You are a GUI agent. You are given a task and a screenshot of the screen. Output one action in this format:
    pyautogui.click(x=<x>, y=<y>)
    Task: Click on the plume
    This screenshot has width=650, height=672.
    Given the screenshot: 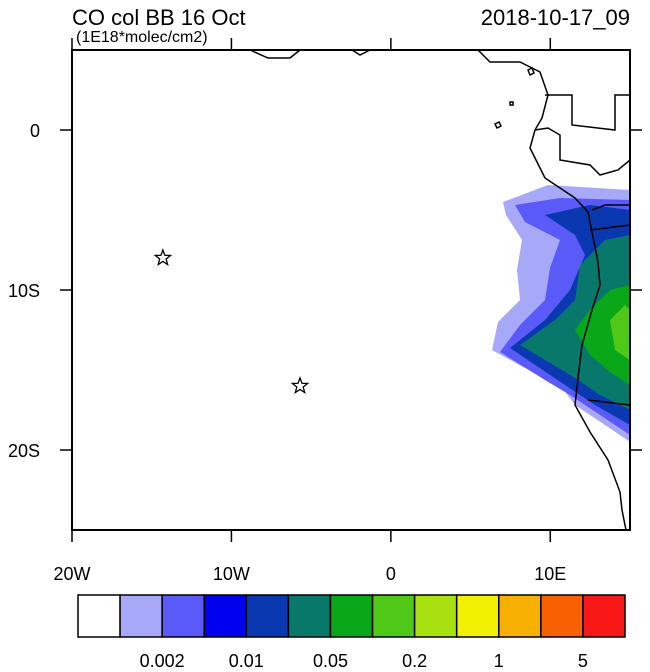 What is the action you would take?
    pyautogui.click(x=561, y=313)
    